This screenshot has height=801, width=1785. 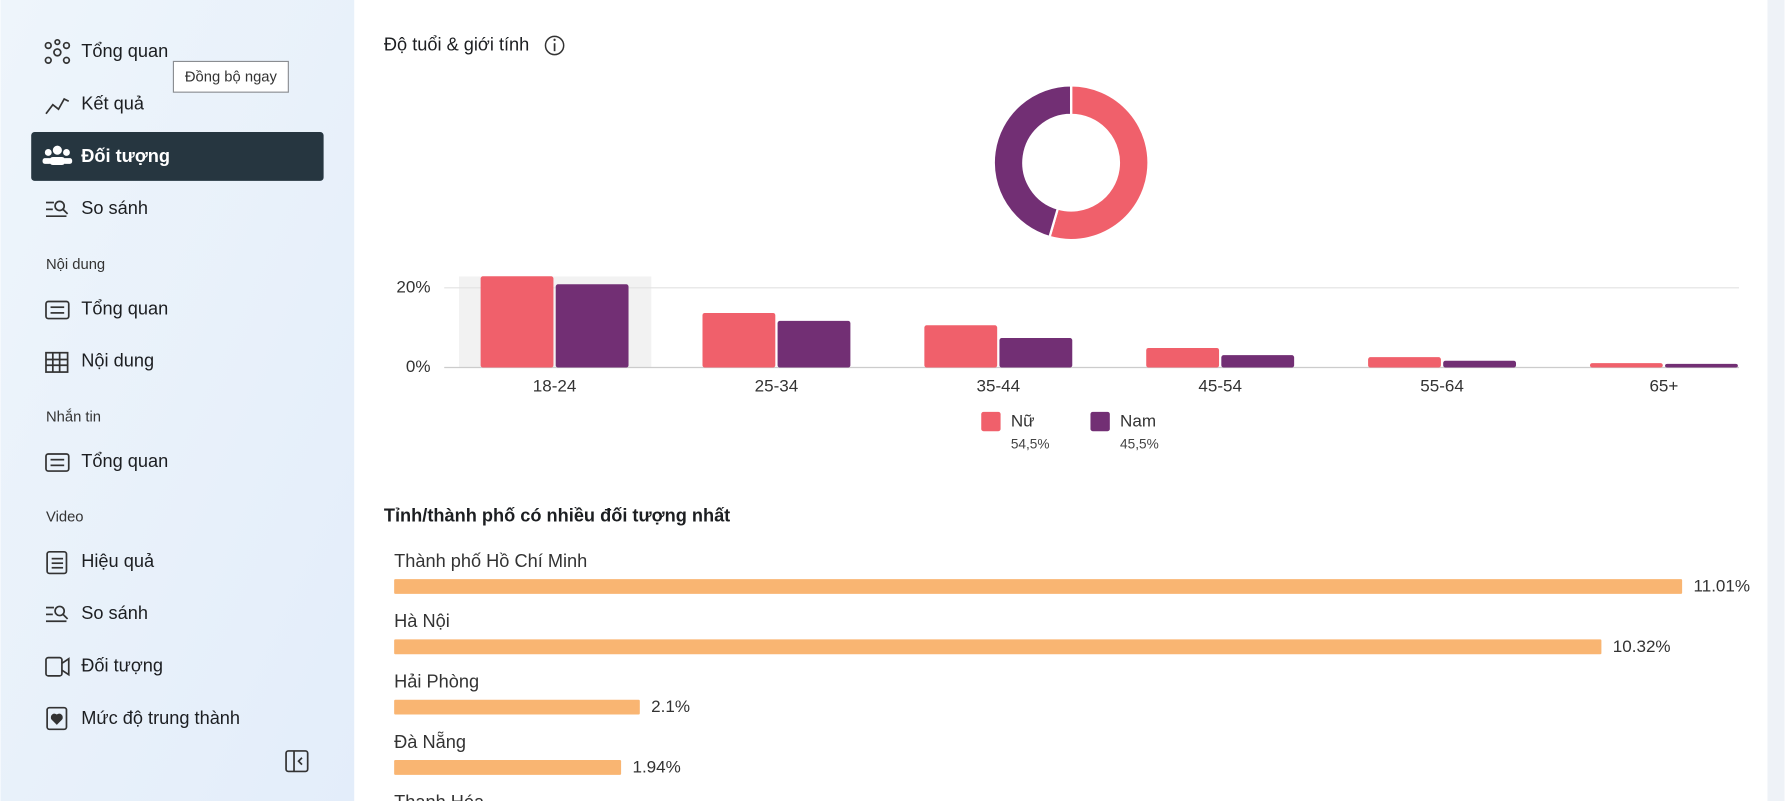 What do you see at coordinates (557, 515) in the screenshot?
I see `chart-title: Tỉnh/thành phố có nhiều đối tượng nhất` at bounding box center [557, 515].